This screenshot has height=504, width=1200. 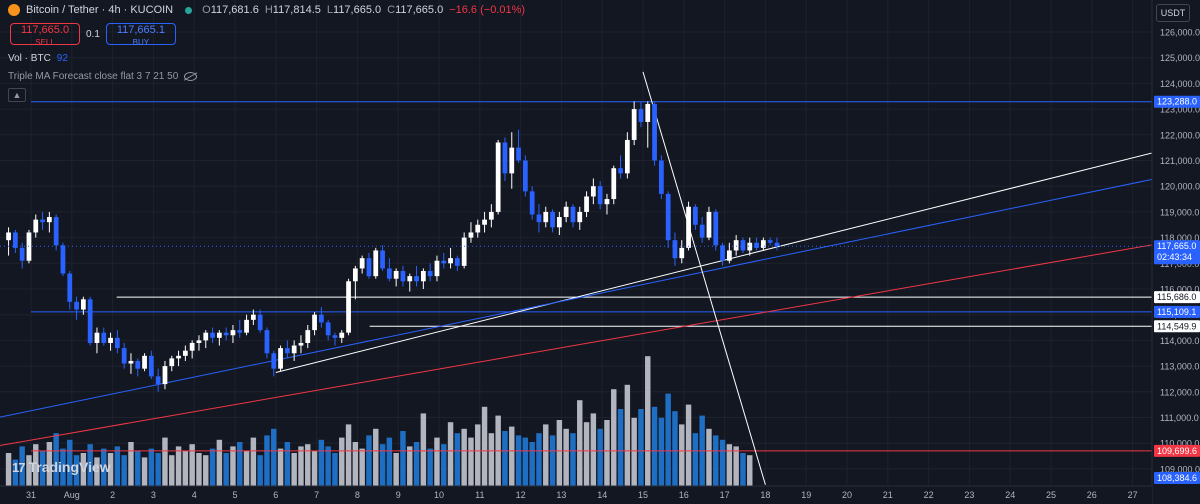 I want to click on collapse-legend-button: ▲, so click(x=17, y=95).